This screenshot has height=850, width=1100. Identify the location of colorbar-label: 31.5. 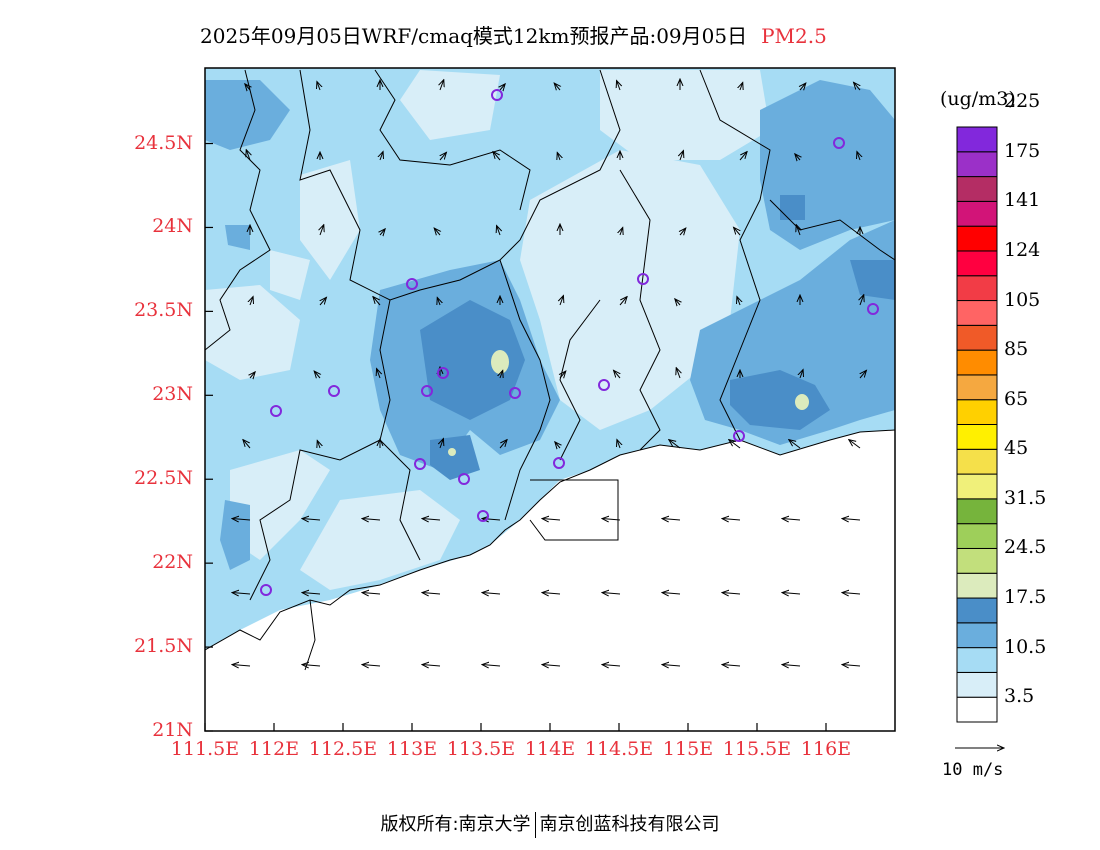
(1025, 497).